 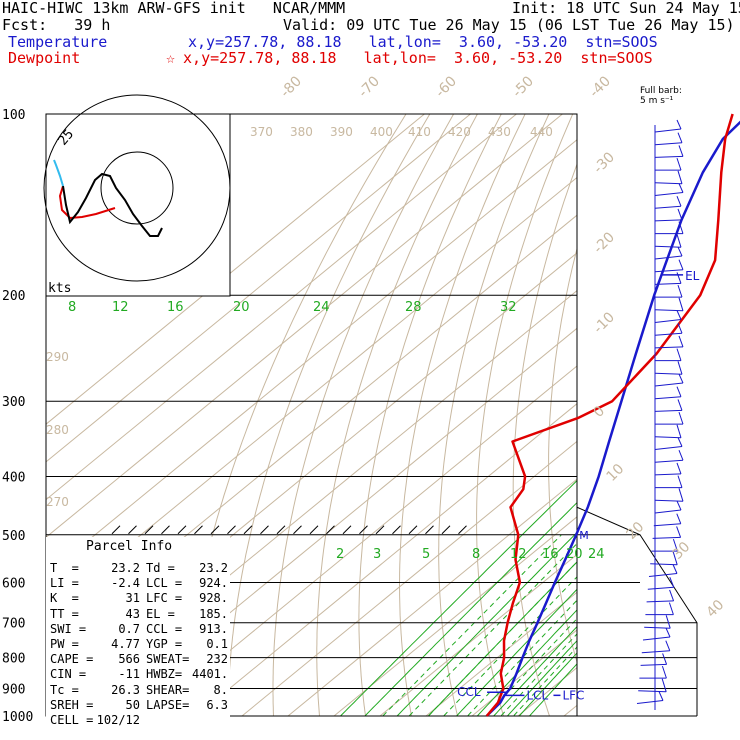 I want to click on mixing-ratio-lower-label: 16, so click(x=550, y=554).